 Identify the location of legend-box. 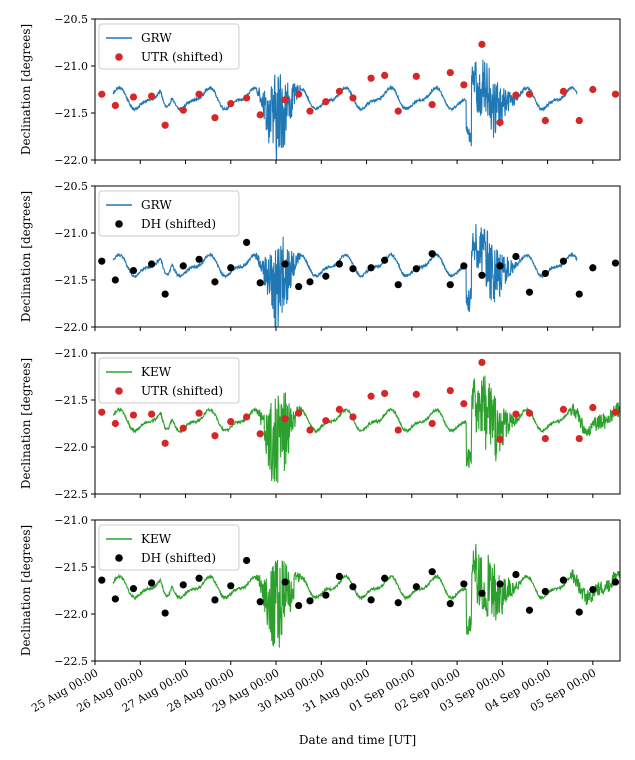
(169, 213).